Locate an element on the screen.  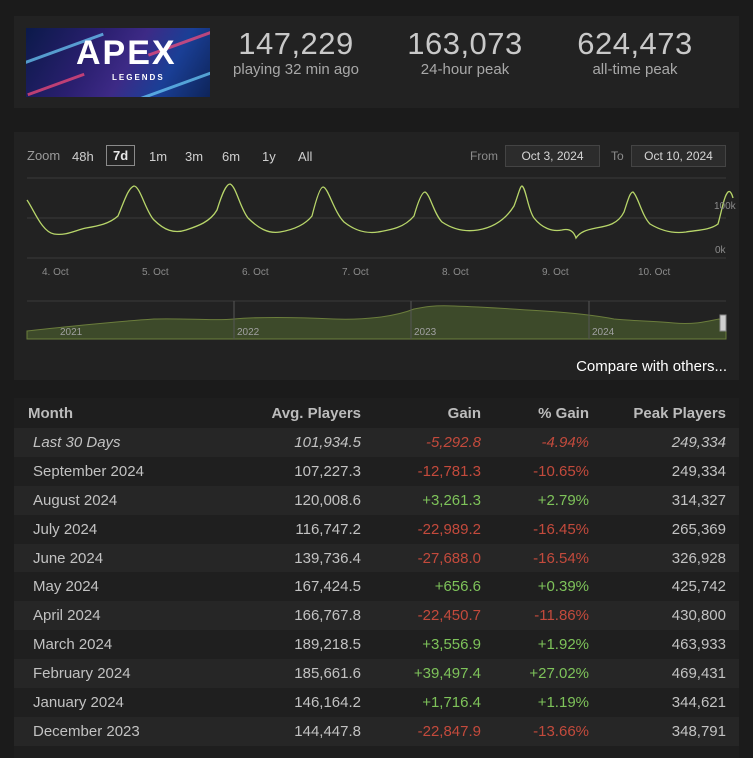
cell-month: June 2024 is located at coordinates (112, 558).